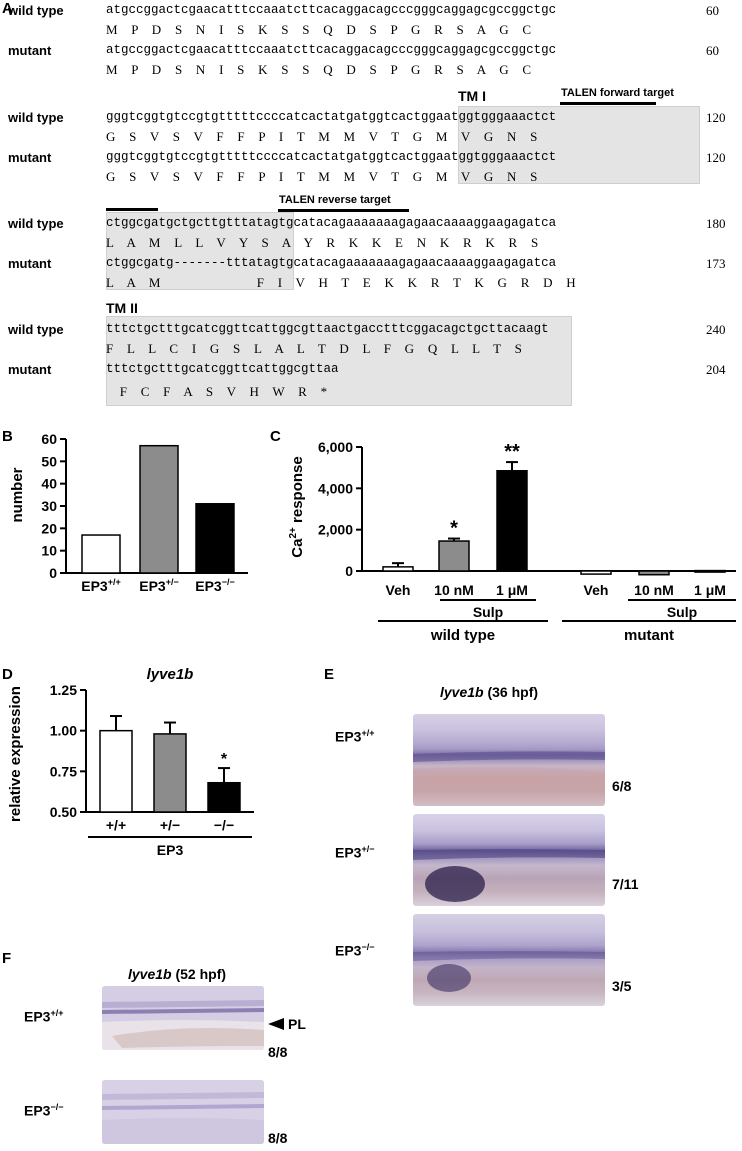 This screenshot has width=742, height=1151. Describe the element at coordinates (7, 8) in the screenshot. I see `panel-a-label: A` at that location.